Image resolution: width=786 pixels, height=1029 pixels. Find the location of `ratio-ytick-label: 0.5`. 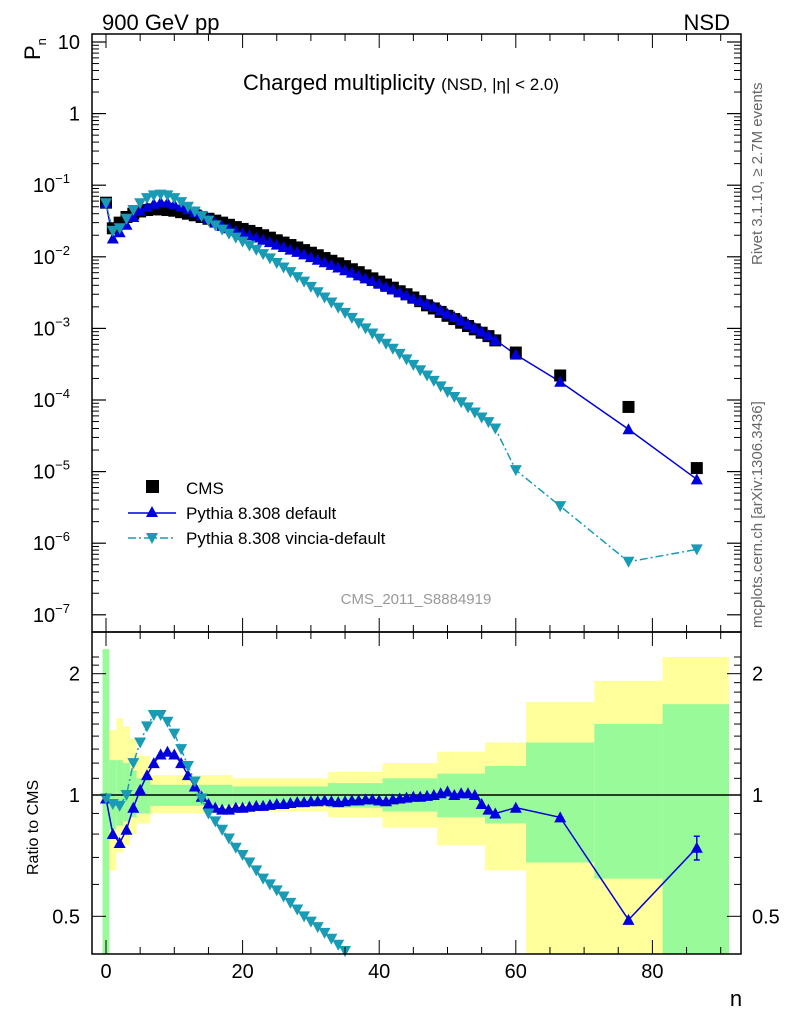

ratio-ytick-label: 0.5 is located at coordinates (66, 917).